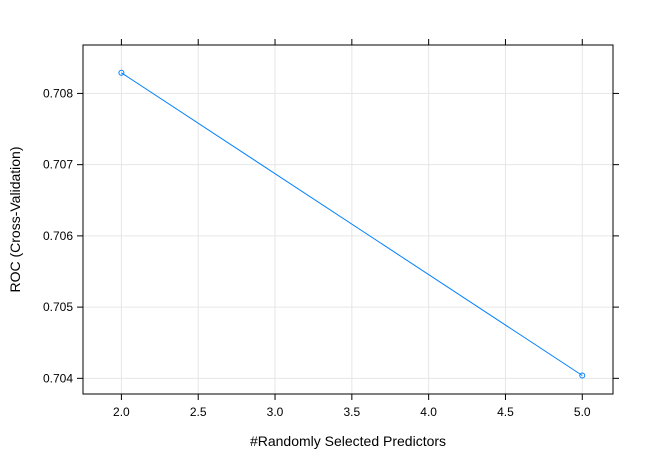 The height and width of the screenshot is (463, 653). Describe the element at coordinates (505, 412) in the screenshot. I see `x-tick-label: 4.5` at that location.